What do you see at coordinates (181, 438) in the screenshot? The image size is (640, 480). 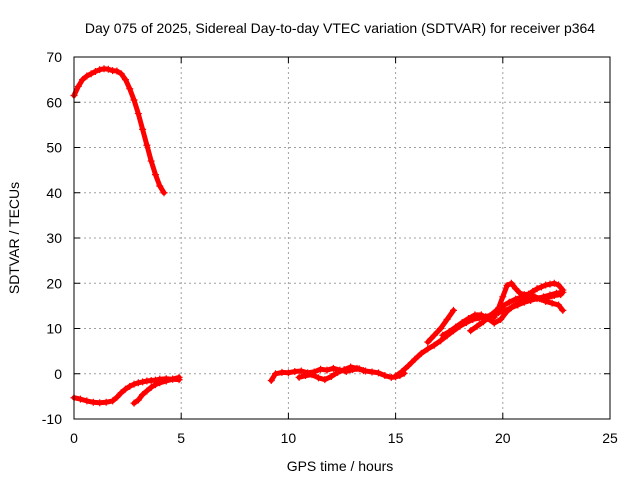 I see `x-tick-label: 5` at bounding box center [181, 438].